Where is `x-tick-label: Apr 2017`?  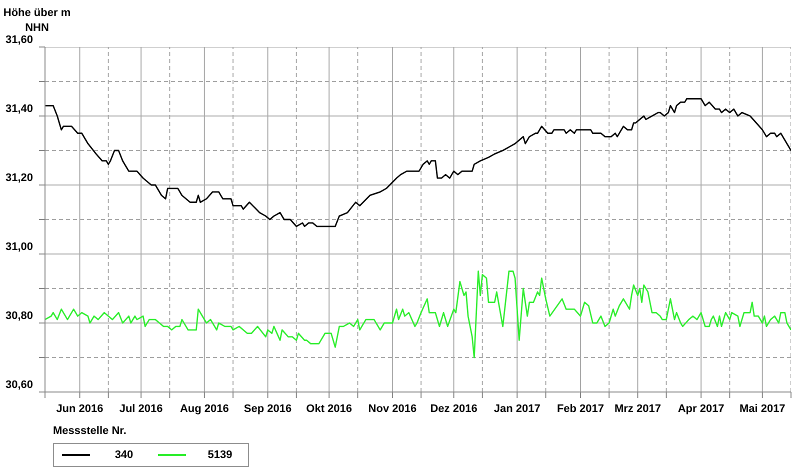 x-tick-label: Apr 2017 is located at coordinates (701, 409).